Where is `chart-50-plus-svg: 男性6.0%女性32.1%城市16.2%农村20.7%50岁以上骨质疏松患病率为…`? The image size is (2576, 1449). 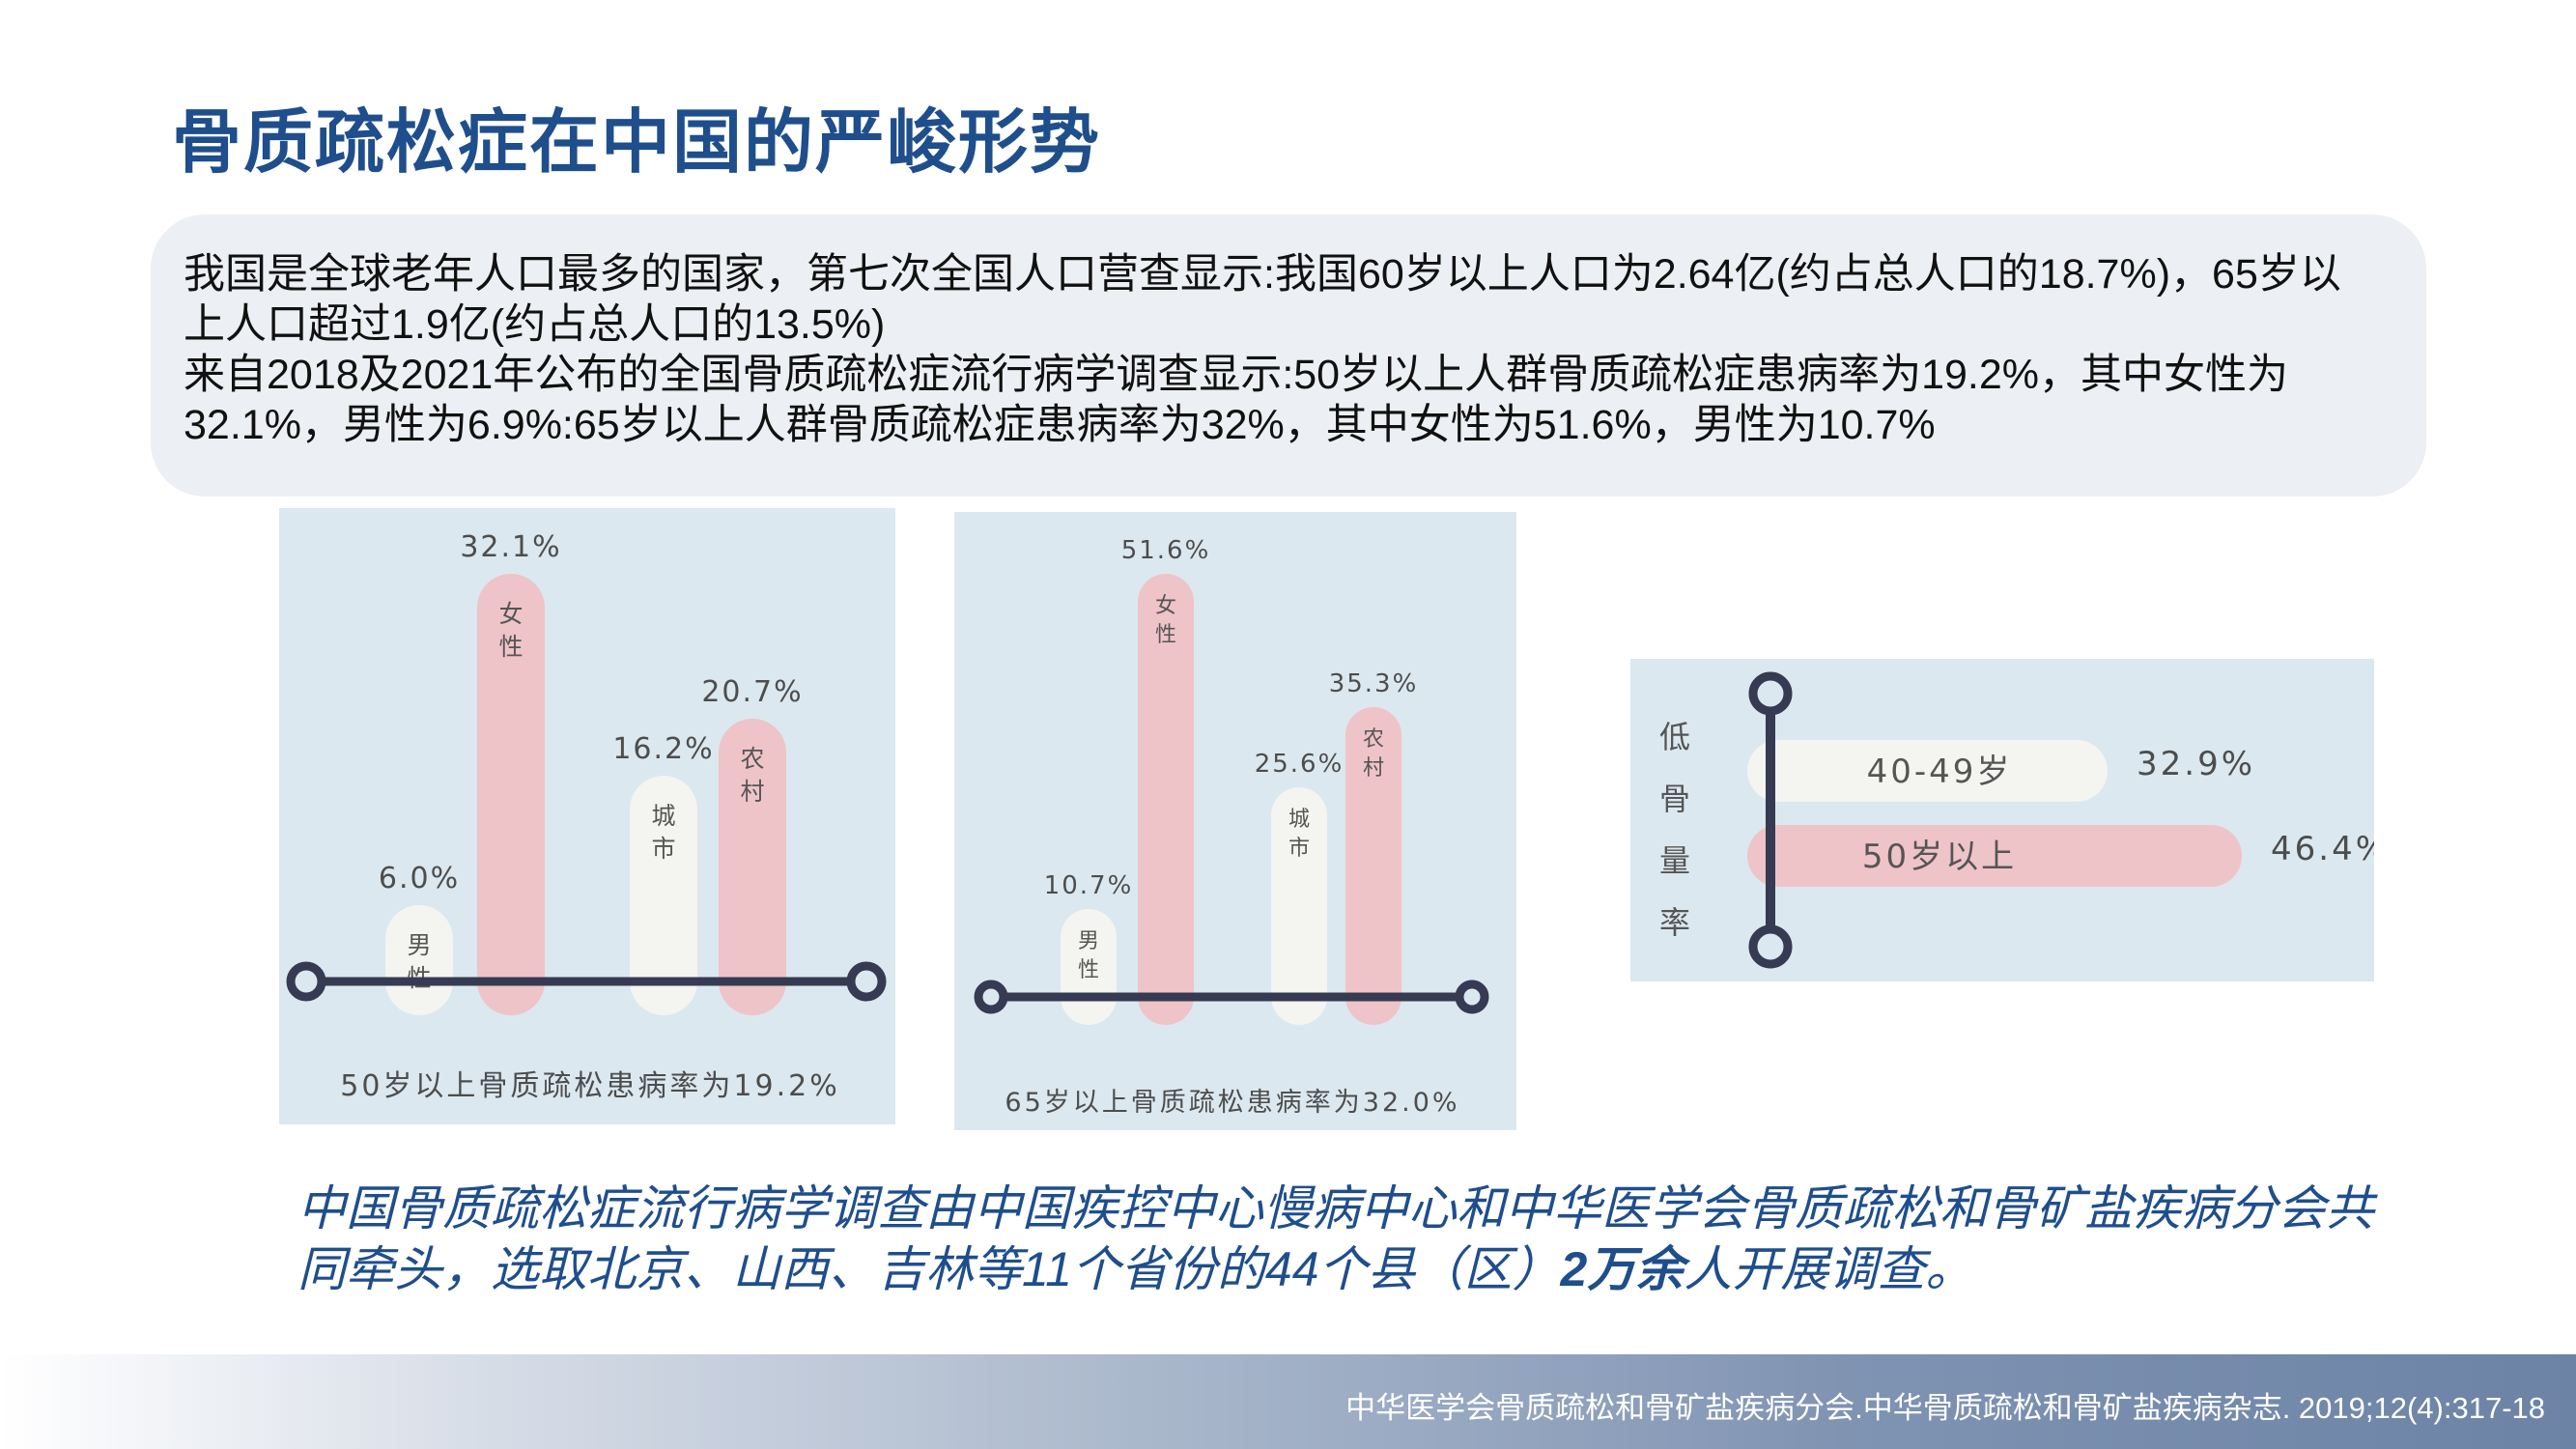
chart-50-plus-svg: 男性6.0%女性32.1%城市16.2%农村20.7%50岁以上骨质疏松患病率为… is located at coordinates (586, 816).